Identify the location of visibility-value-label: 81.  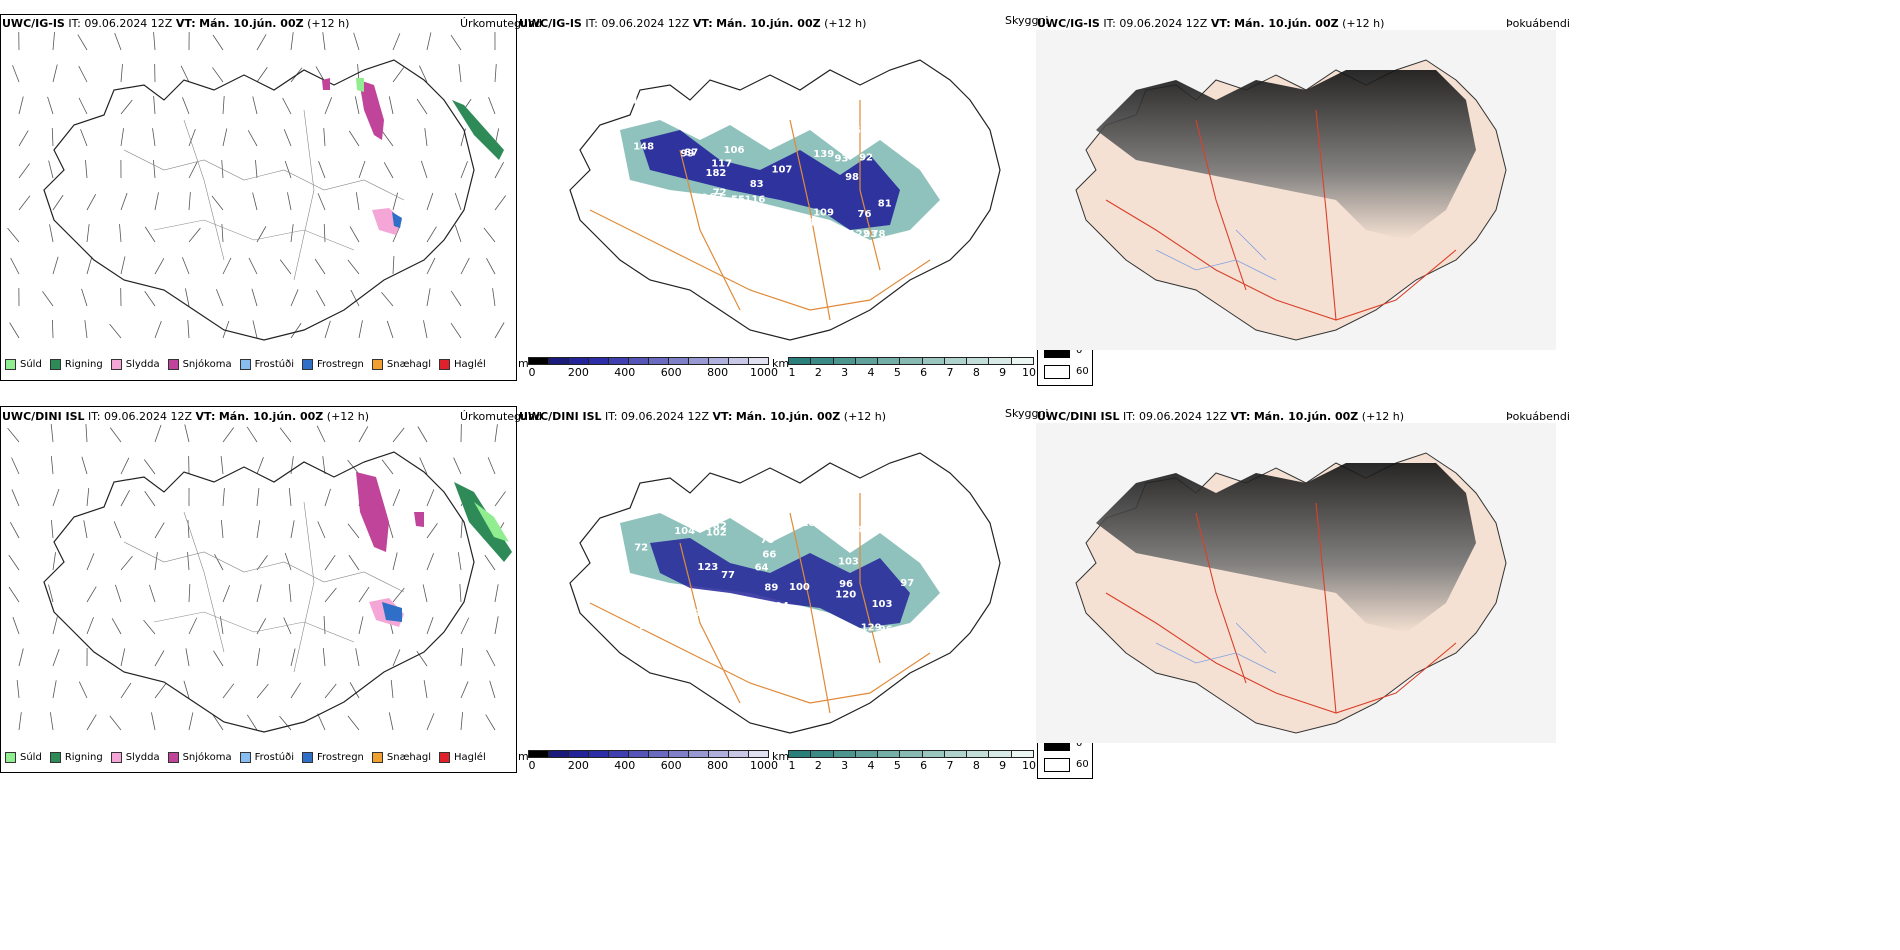
(807, 512).